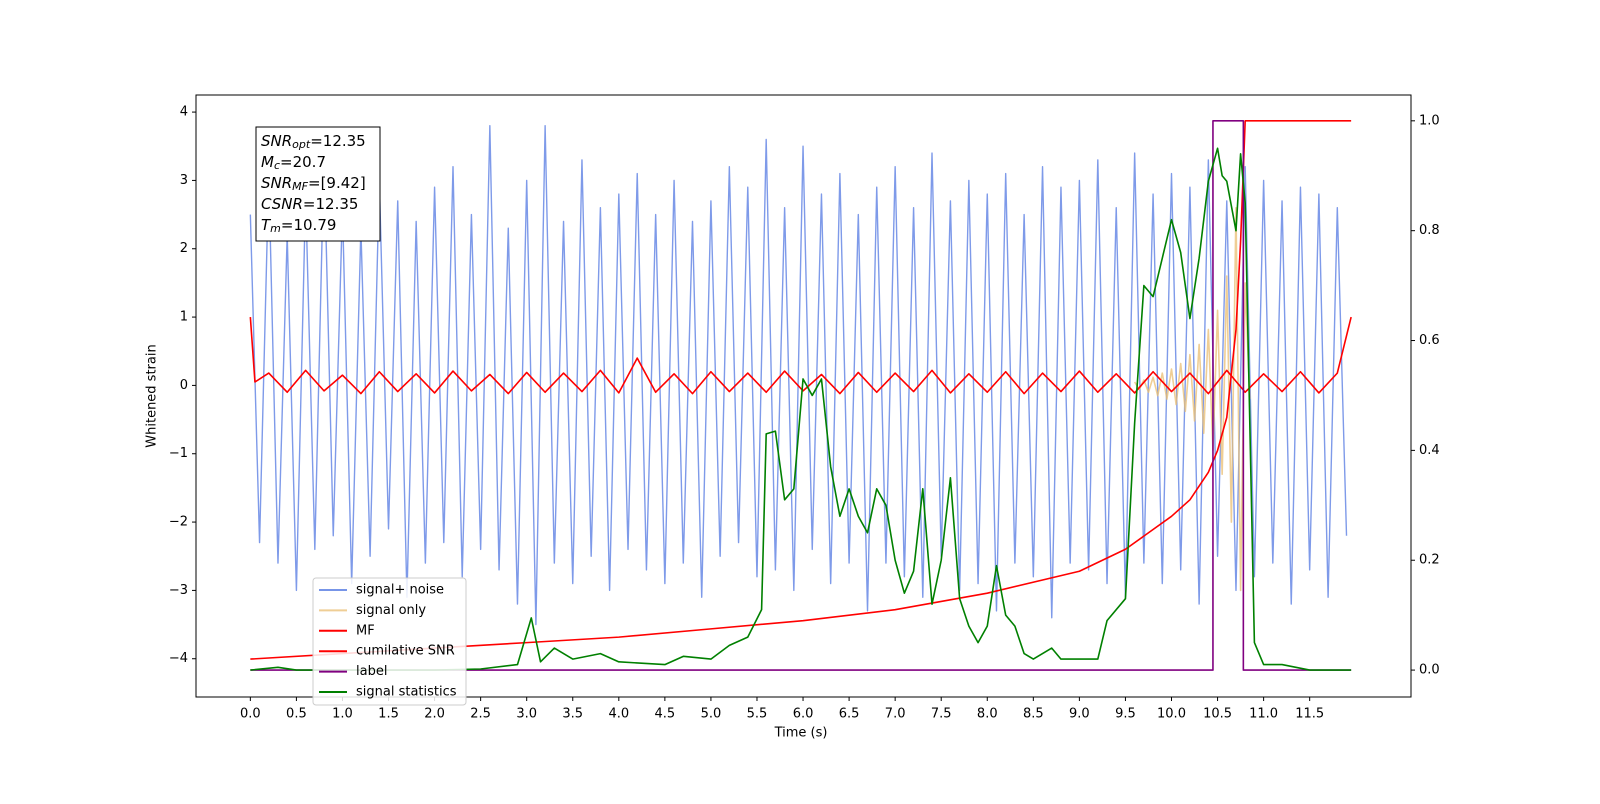 The image size is (1600, 804). What do you see at coordinates (342, 714) in the screenshot?
I see `x-tick-label: 1.0` at bounding box center [342, 714].